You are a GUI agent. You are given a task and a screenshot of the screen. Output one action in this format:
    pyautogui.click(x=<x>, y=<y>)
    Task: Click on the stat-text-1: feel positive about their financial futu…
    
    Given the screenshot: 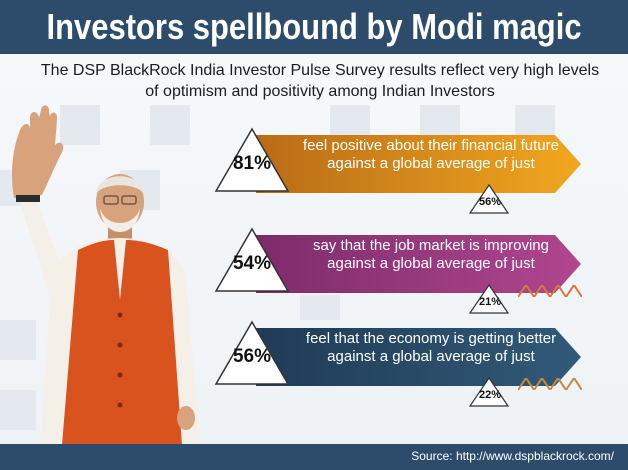 What is the action you would take?
    pyautogui.click(x=431, y=154)
    